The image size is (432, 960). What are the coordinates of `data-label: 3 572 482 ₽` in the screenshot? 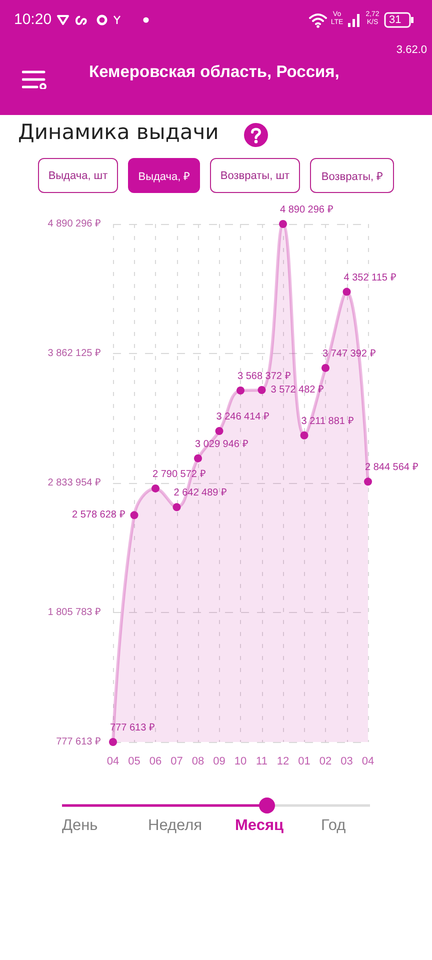 It's located at (297, 390).